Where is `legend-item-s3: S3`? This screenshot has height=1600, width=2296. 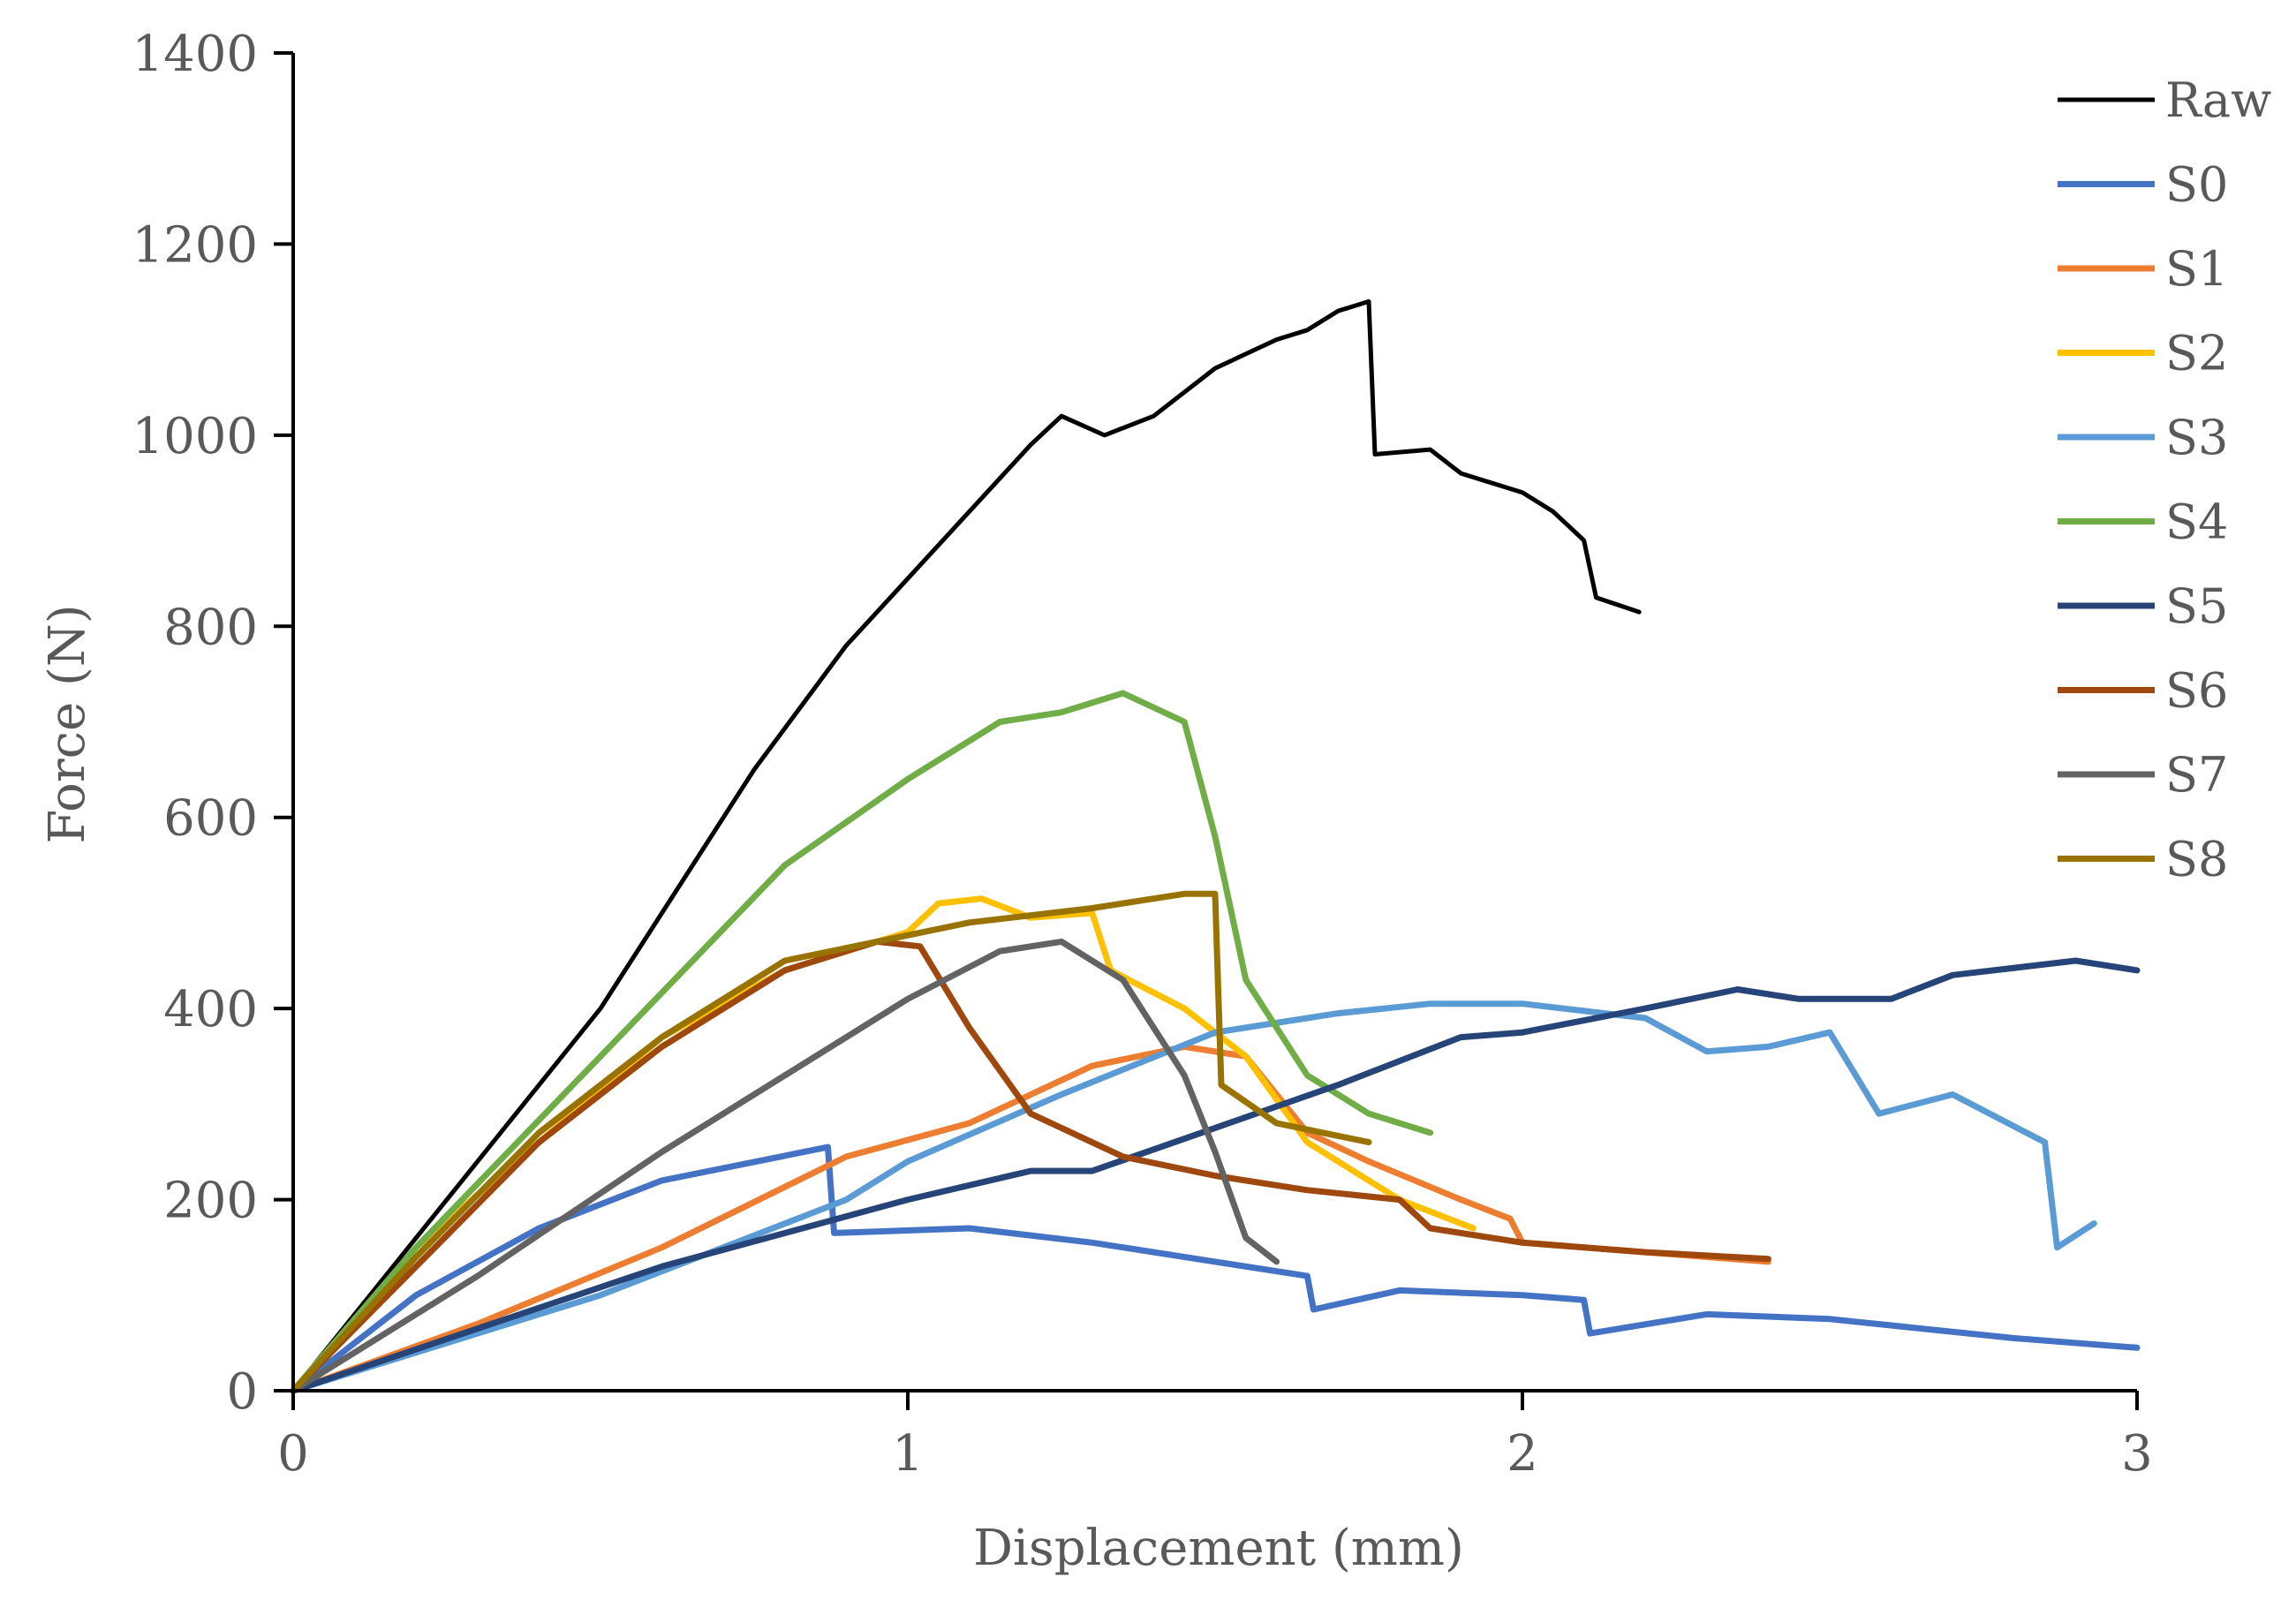
legend-item-s3: S3 is located at coordinates (2143, 437).